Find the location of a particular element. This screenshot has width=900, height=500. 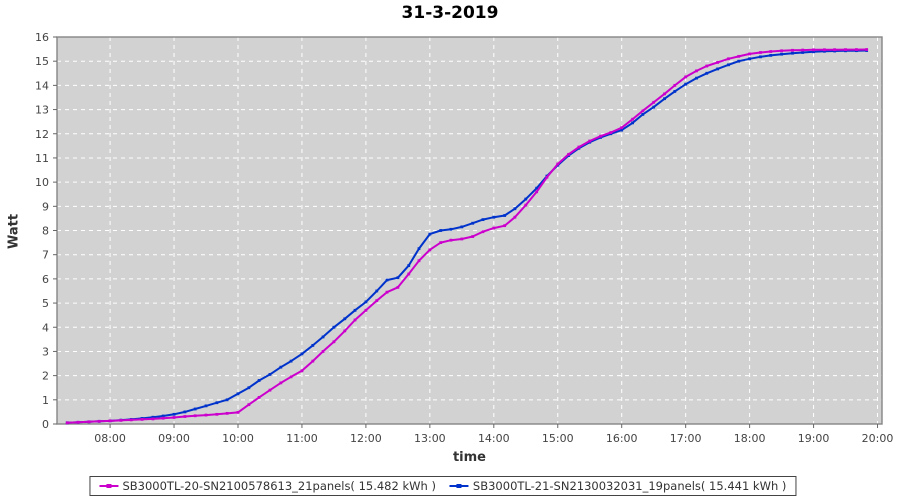

y-tick-label: 15 is located at coordinates (42, 61).